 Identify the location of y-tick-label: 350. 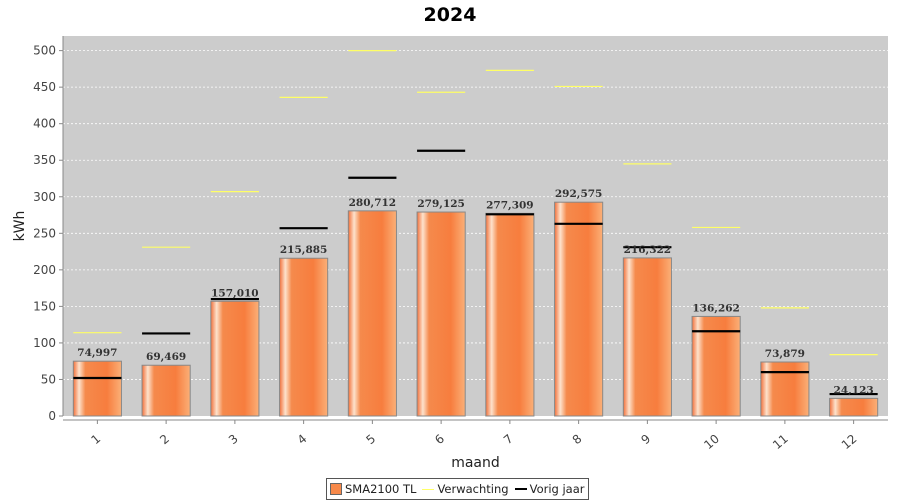
(44, 160).